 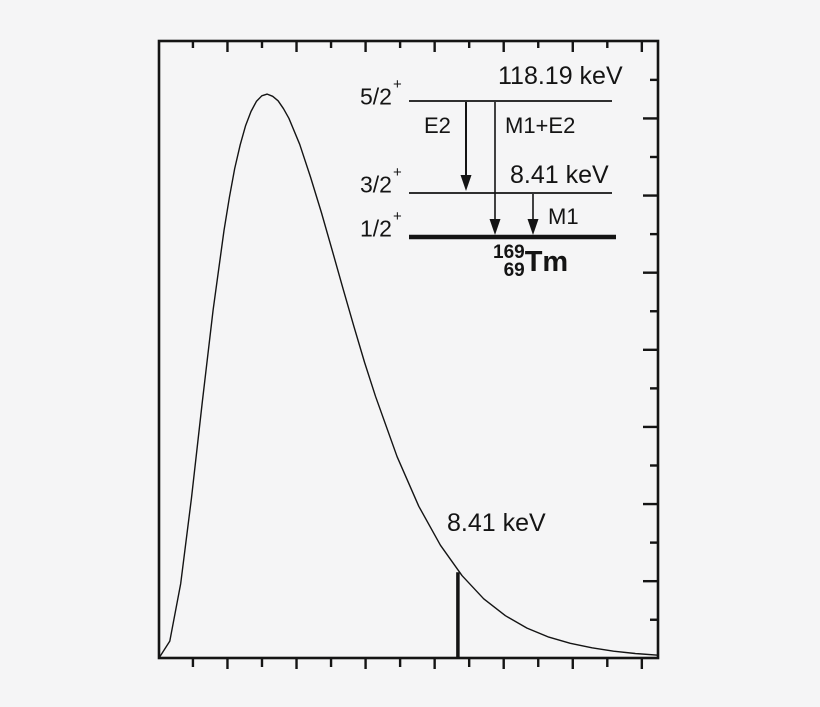 What do you see at coordinates (376, 96) in the screenshot?
I see `spin-value: 5/2` at bounding box center [376, 96].